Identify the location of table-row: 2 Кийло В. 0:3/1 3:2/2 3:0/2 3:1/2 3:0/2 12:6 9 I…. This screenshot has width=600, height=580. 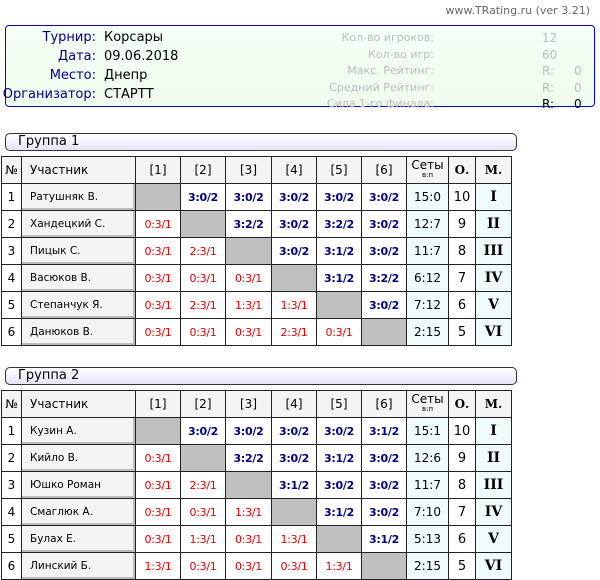
(256, 458).